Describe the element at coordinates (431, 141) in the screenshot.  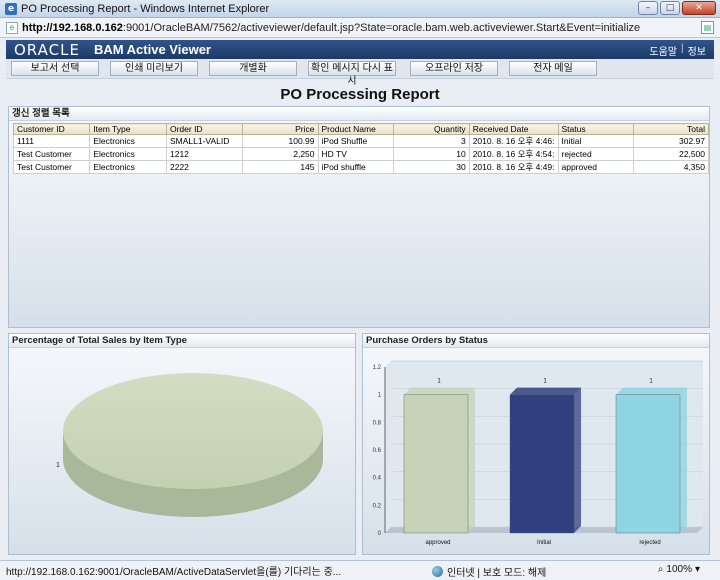
I see `table-cell: 3` at that location.